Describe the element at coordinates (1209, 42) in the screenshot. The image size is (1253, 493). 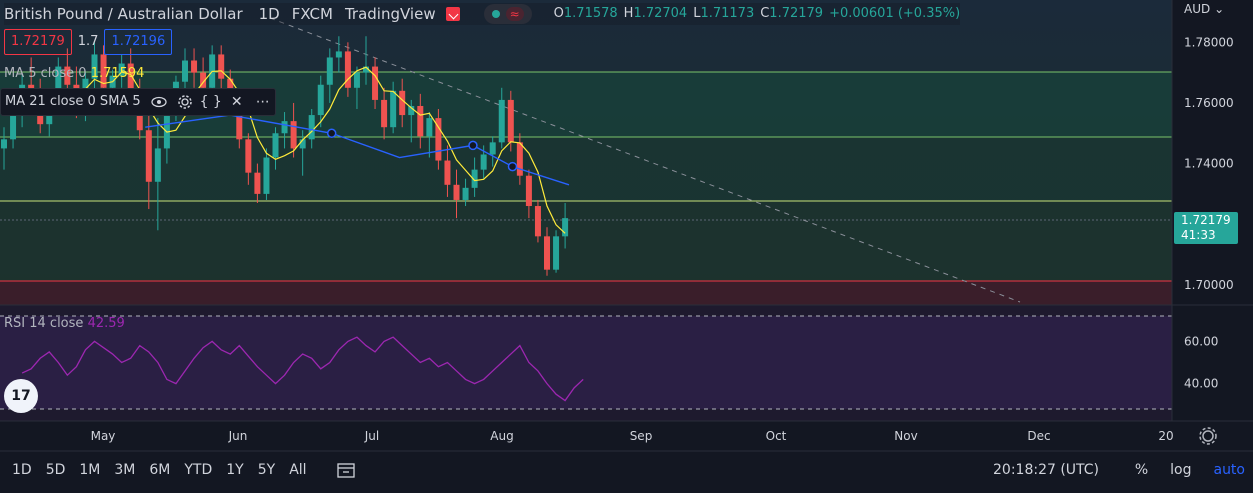
I see `price-axis-label: 1.78000` at that location.